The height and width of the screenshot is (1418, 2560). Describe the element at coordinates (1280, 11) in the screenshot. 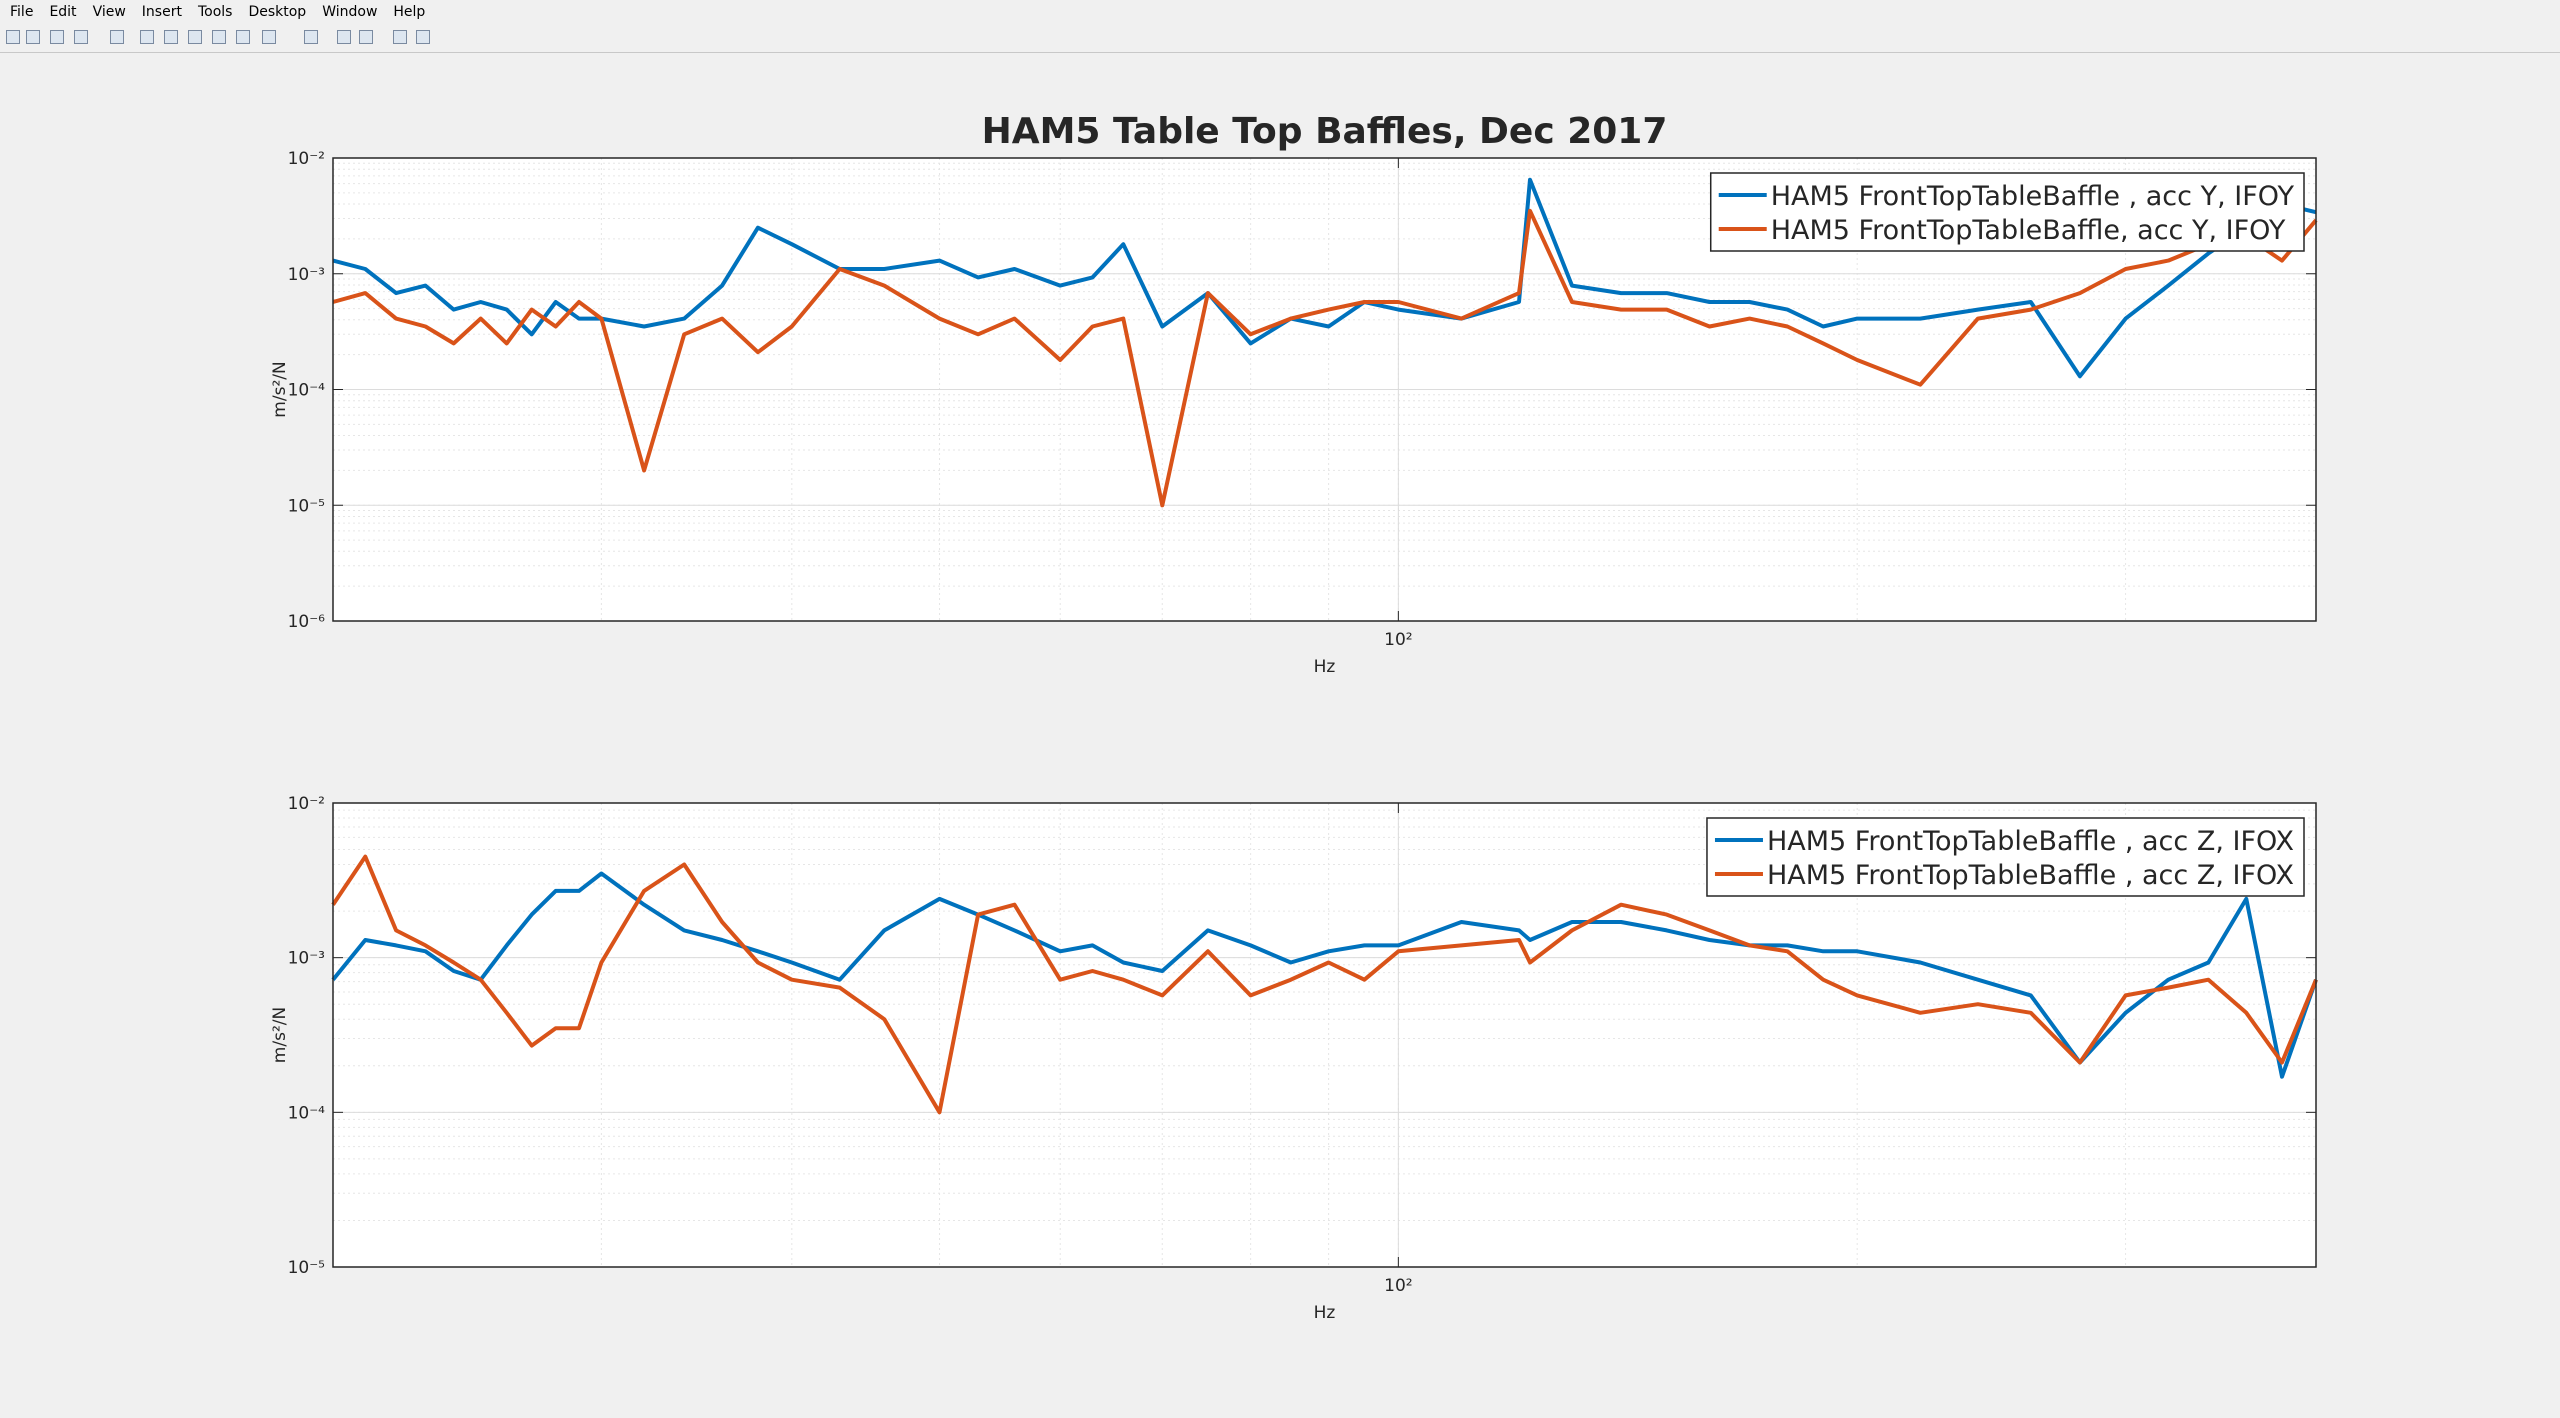

I see `menu-bar: File Edit View Insert Tools Desktop Window Help` at that location.